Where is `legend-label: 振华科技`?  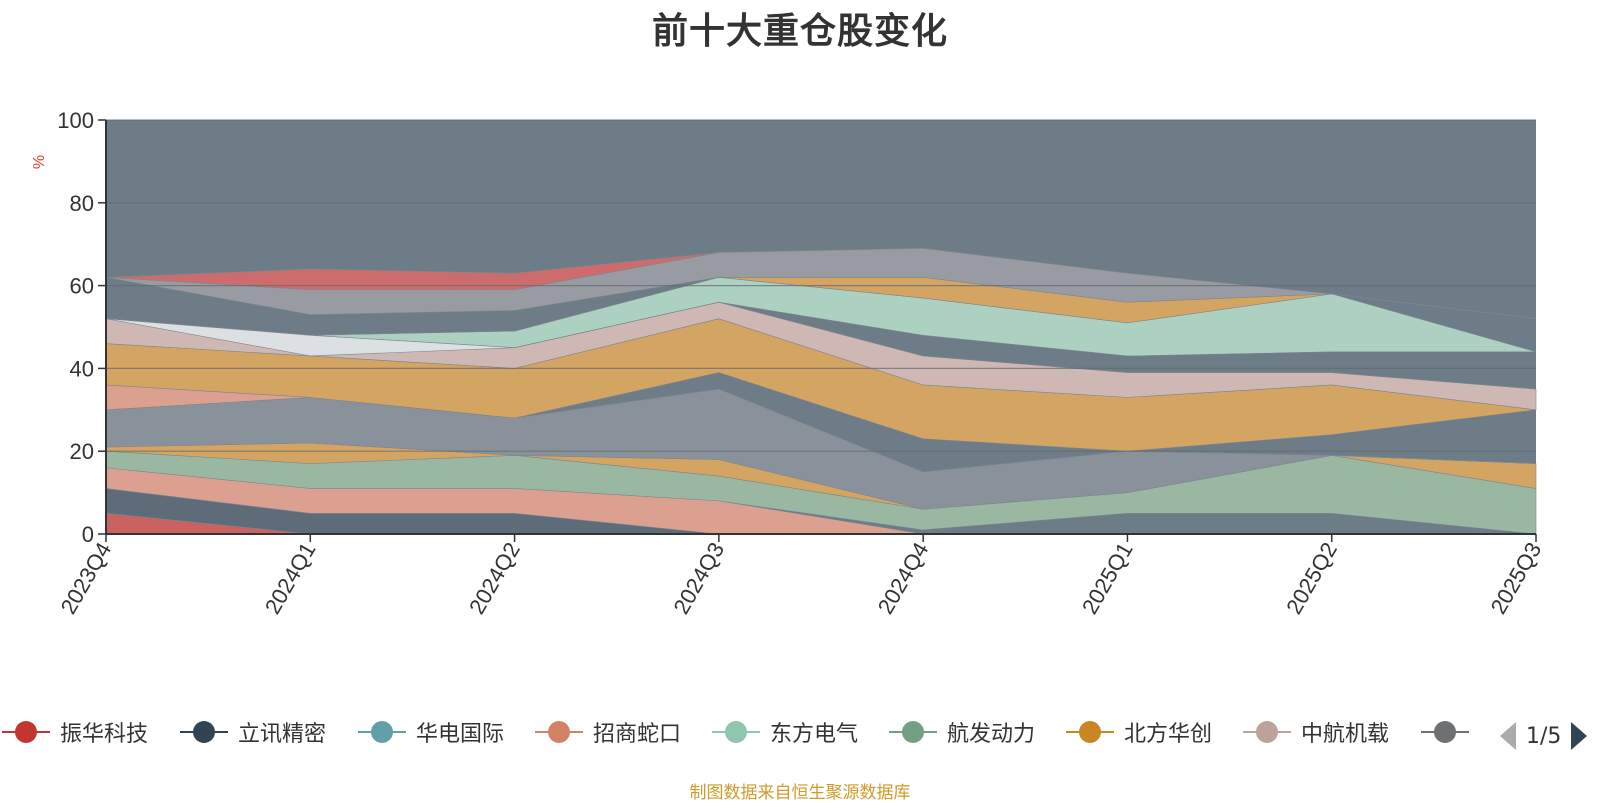
legend-label: 振华科技 is located at coordinates (104, 734).